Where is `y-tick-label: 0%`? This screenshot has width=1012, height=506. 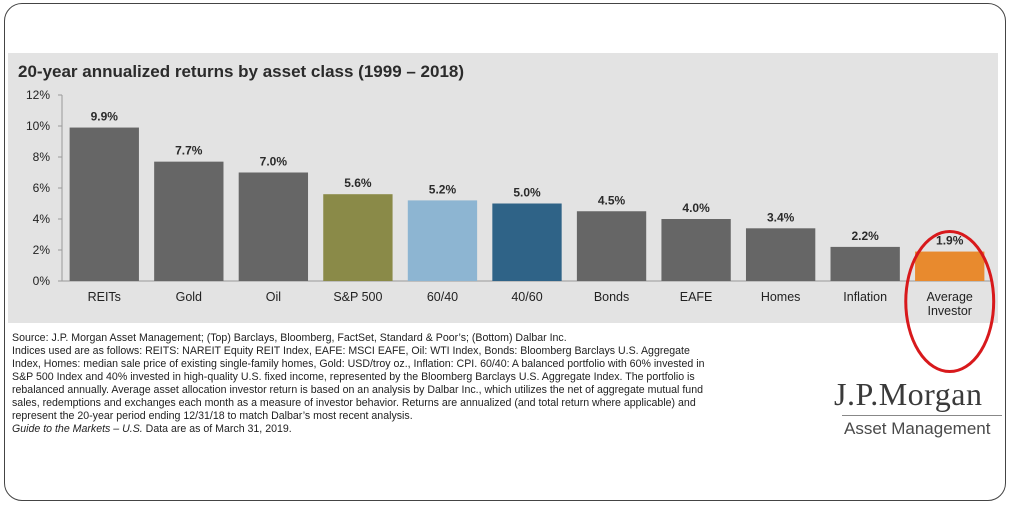 y-tick-label: 0% is located at coordinates (42, 281).